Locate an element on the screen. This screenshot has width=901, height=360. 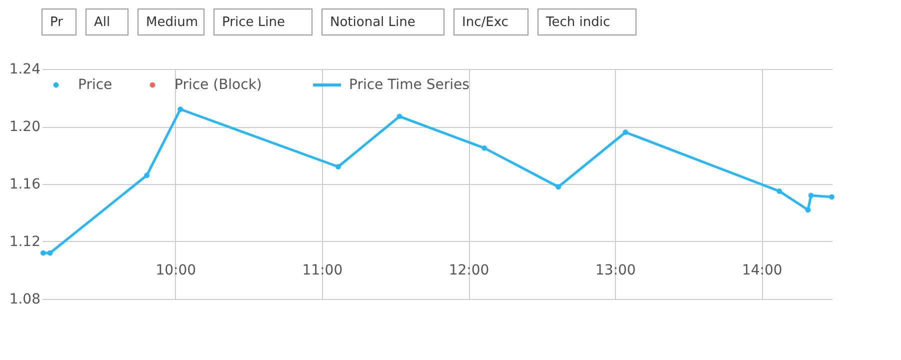
text: Notional Line is located at coordinates (373, 22).